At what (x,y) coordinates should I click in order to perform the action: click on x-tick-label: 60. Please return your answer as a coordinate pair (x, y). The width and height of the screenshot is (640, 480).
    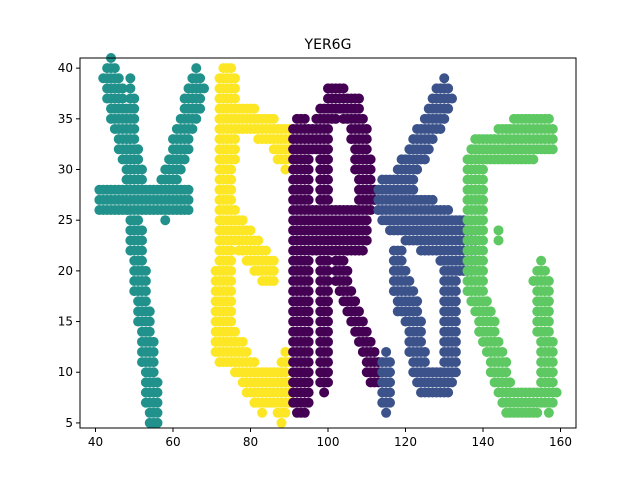
    Looking at the image, I should click on (172, 442).